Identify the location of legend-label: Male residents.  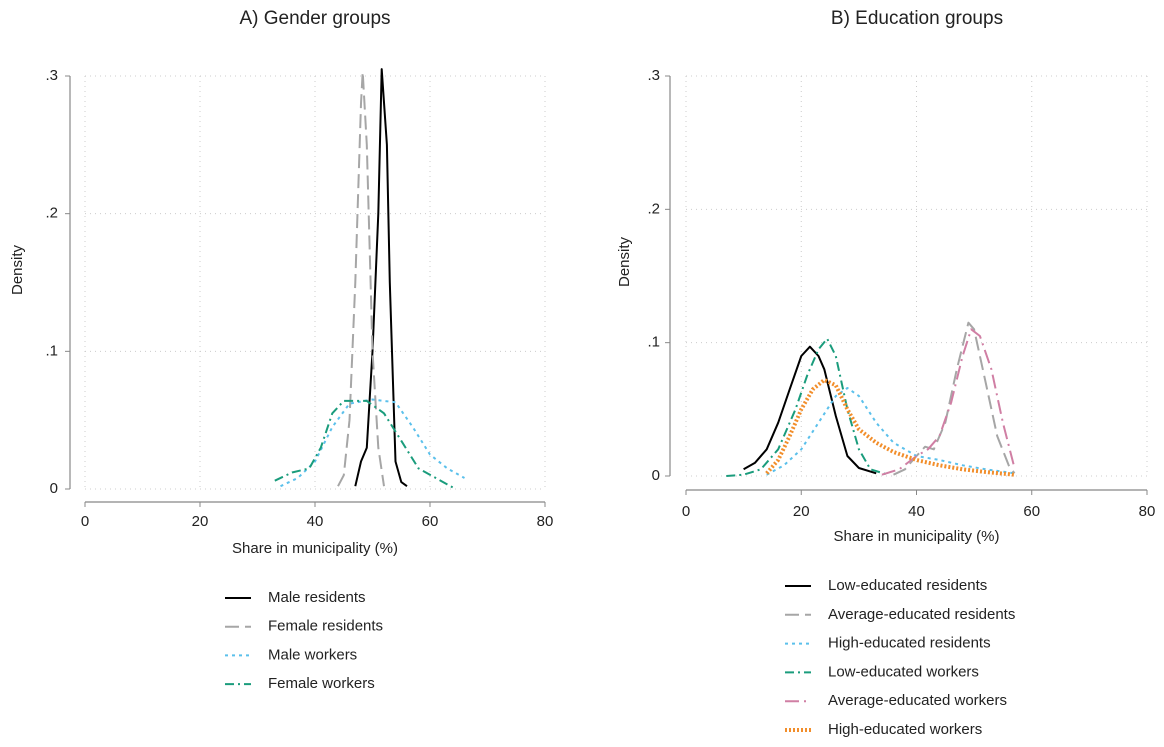
(317, 597).